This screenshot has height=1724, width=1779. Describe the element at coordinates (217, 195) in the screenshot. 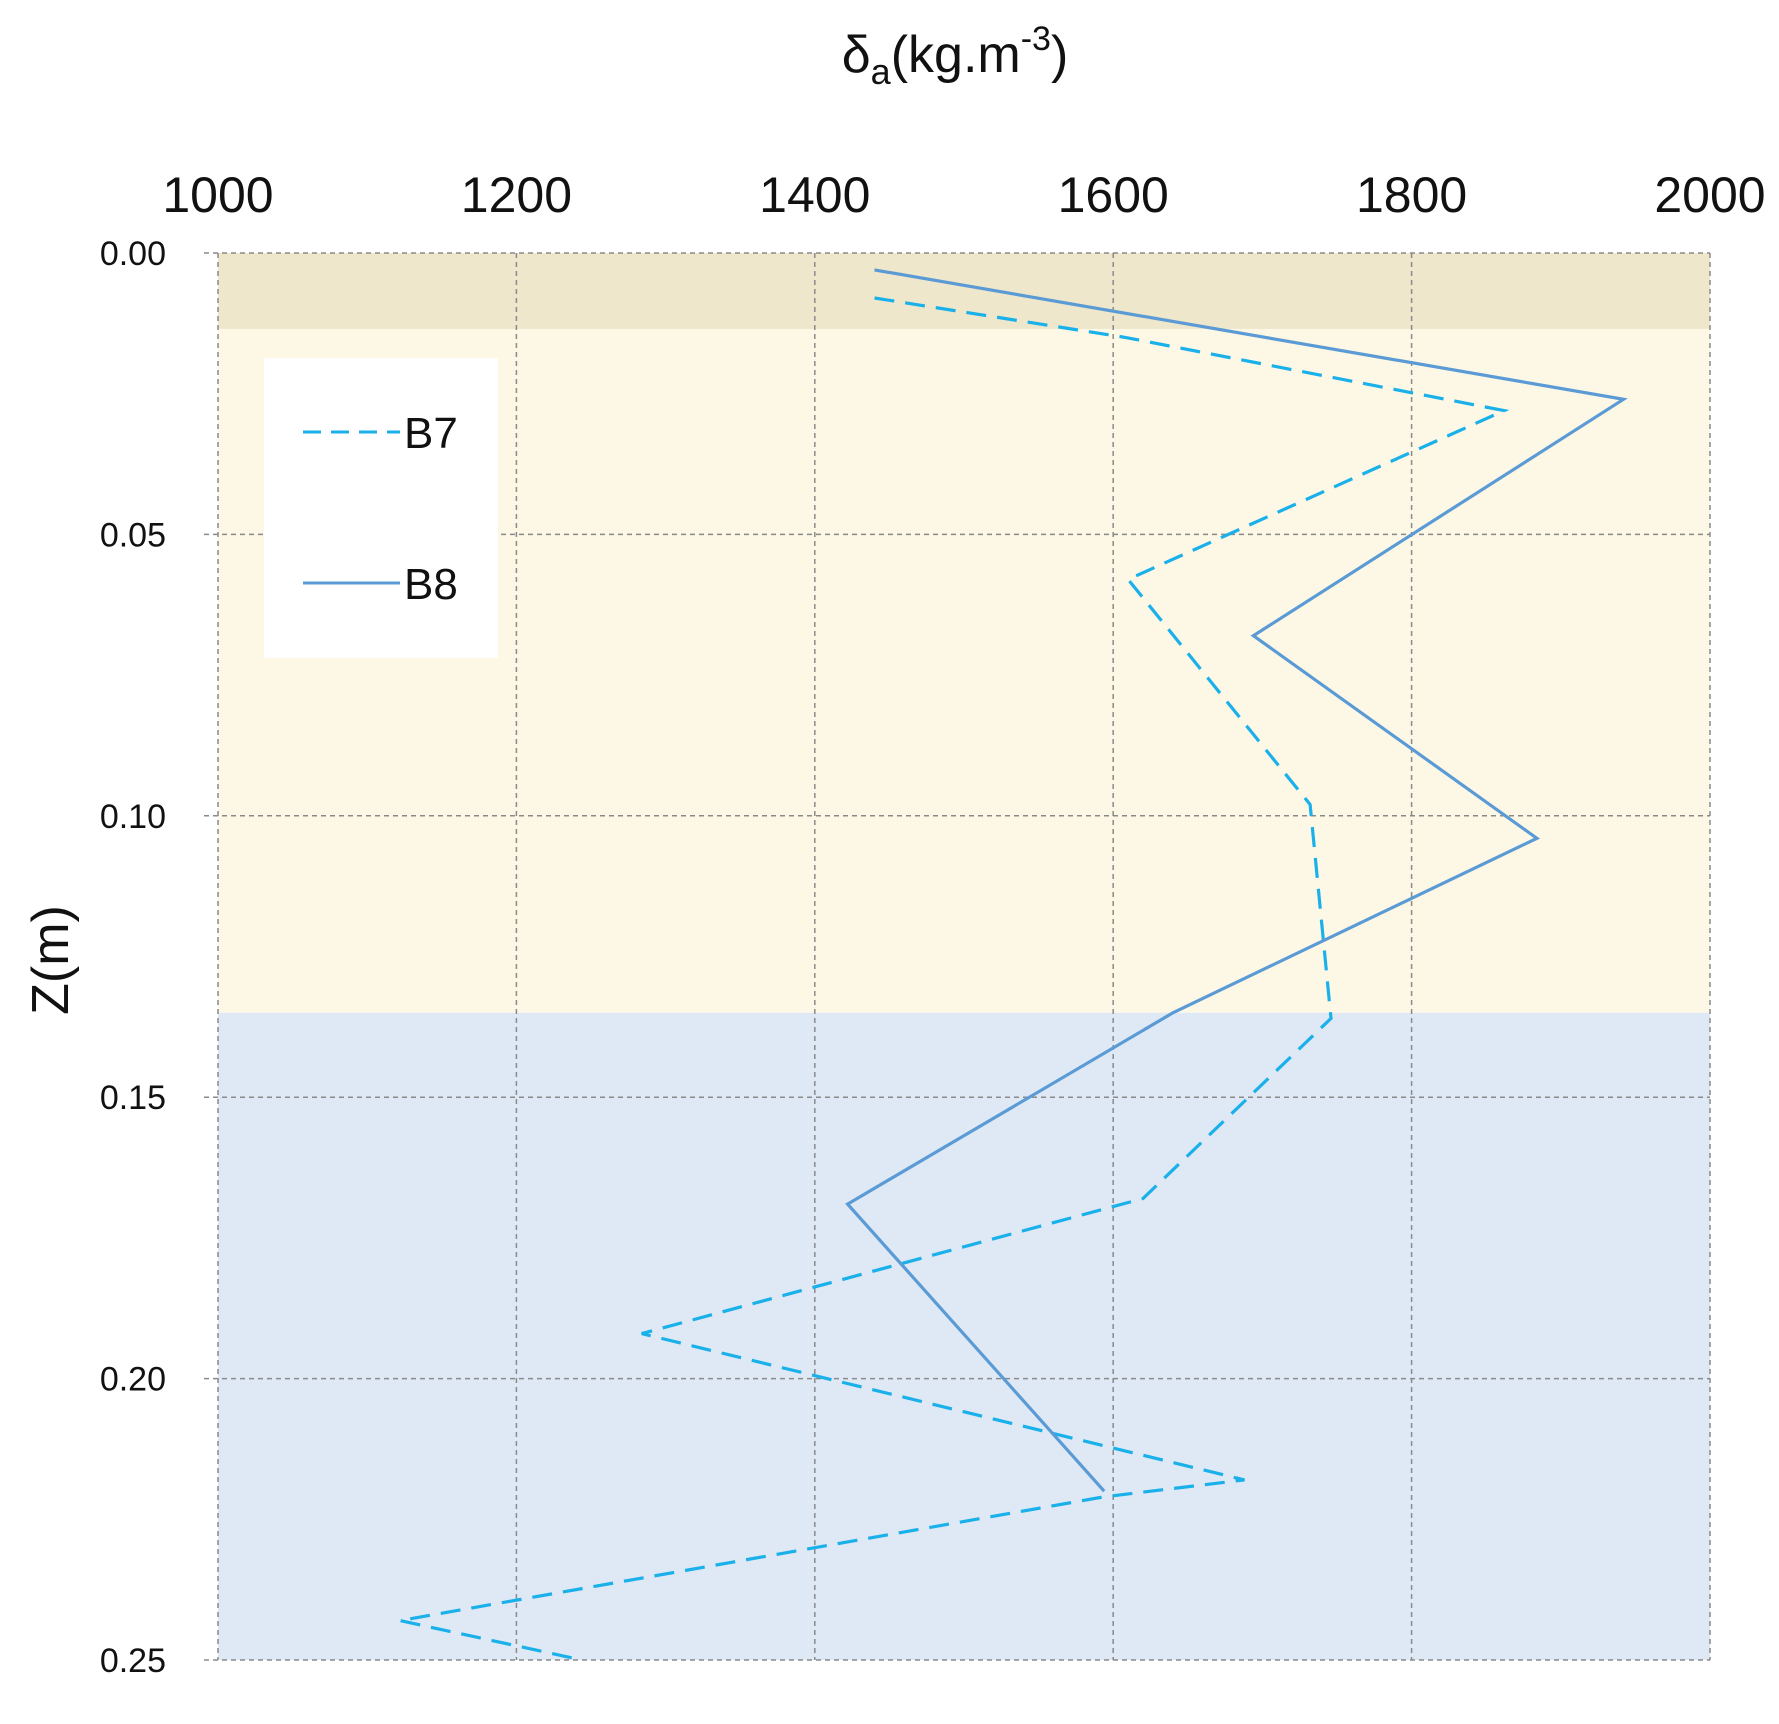

I see `x-tick-label: 1000` at that location.